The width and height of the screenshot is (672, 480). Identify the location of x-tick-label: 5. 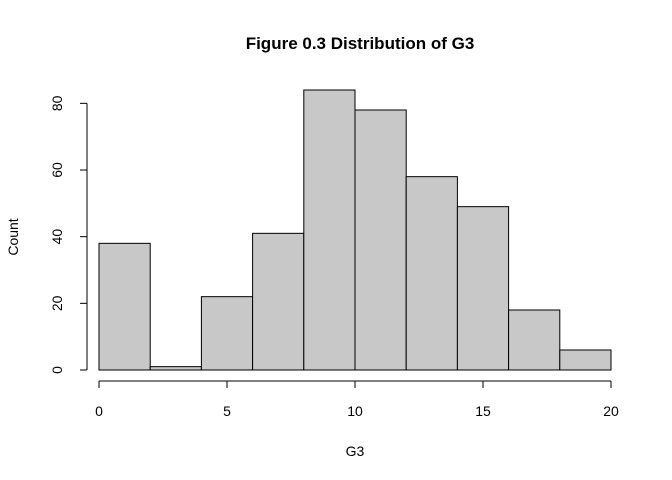
(227, 411).